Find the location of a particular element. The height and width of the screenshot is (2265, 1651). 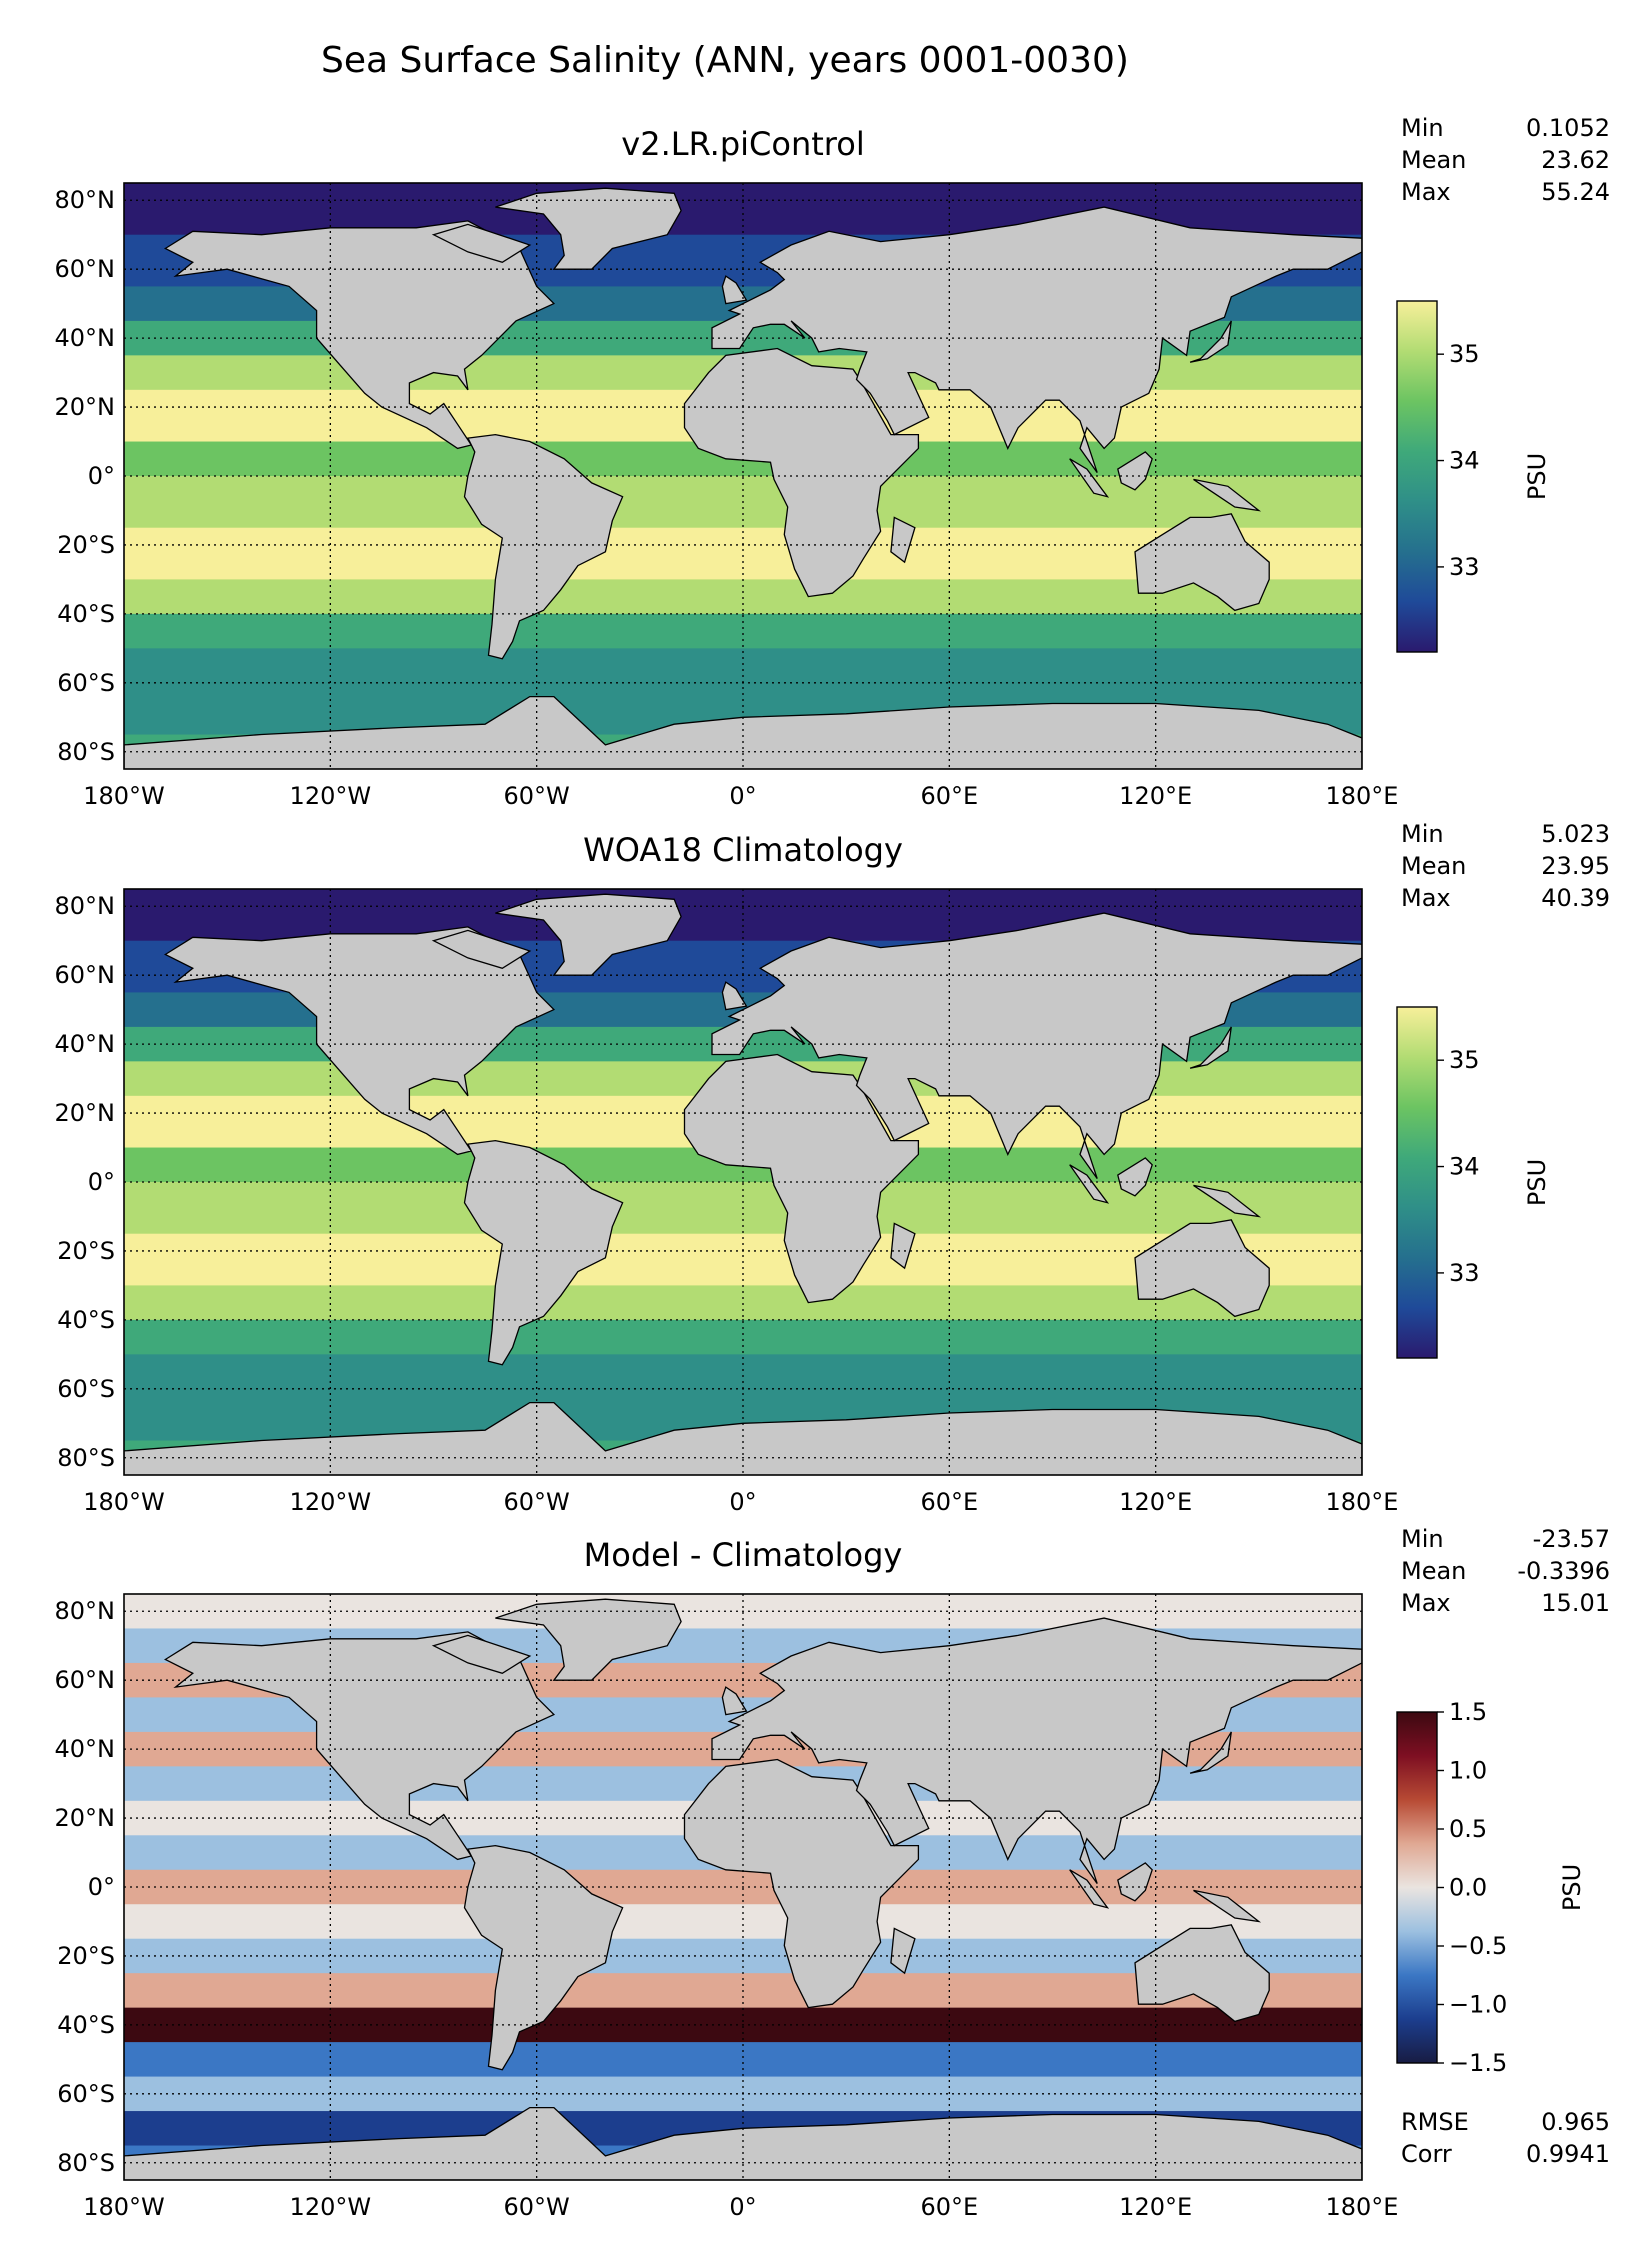

colorbar-tick-label: 0.5 is located at coordinates (1468, 1829).